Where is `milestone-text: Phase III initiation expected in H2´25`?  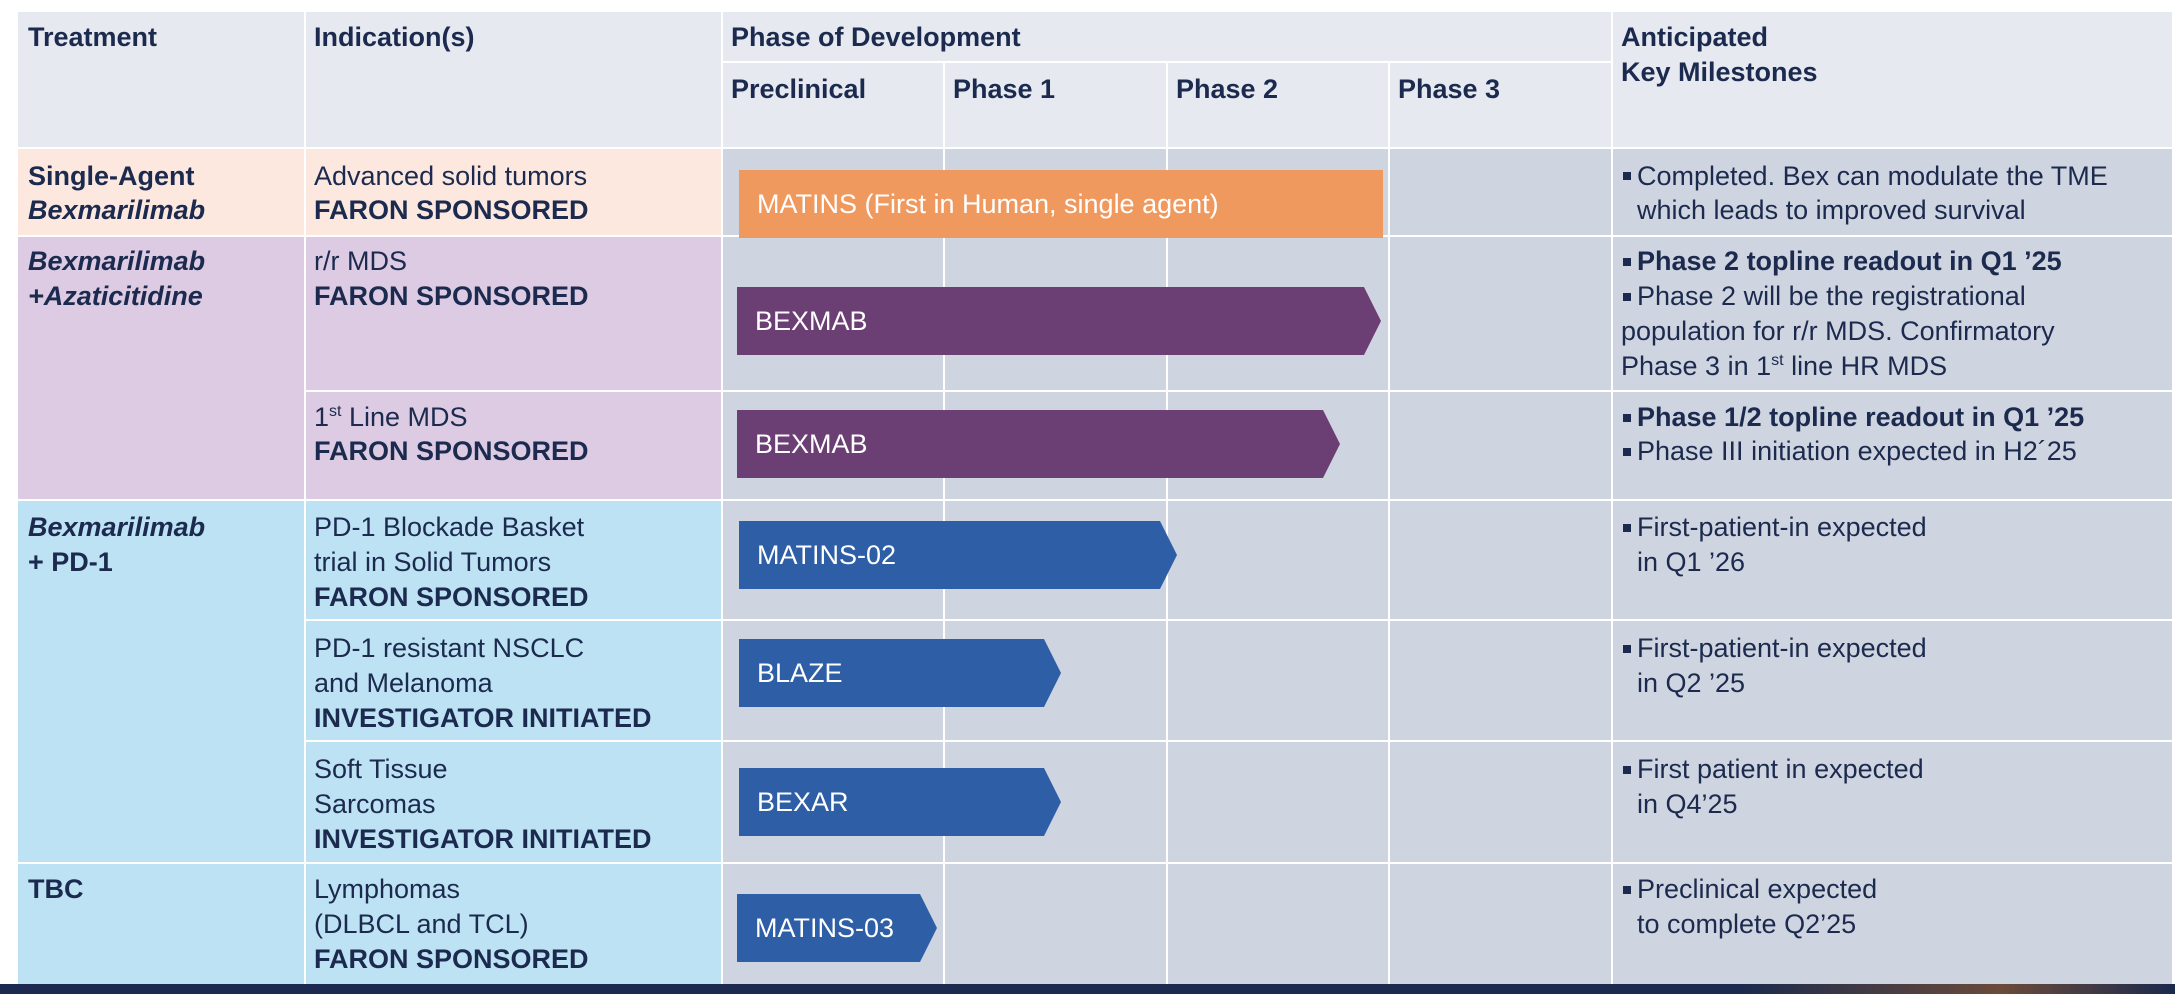 milestone-text: Phase III initiation expected in H2´25 is located at coordinates (1857, 451).